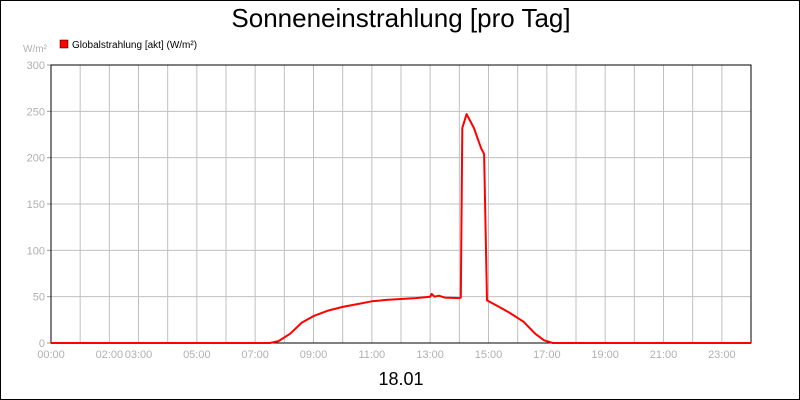 Image resolution: width=800 pixels, height=400 pixels. I want to click on y-tick-label: 150, so click(36, 205).